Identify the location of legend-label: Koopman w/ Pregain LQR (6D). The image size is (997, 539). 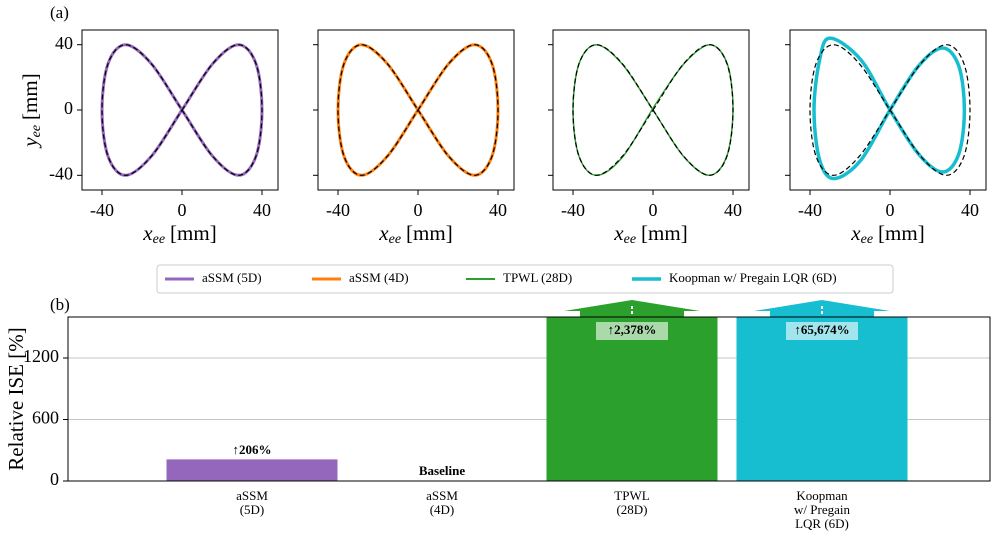
(753, 277).